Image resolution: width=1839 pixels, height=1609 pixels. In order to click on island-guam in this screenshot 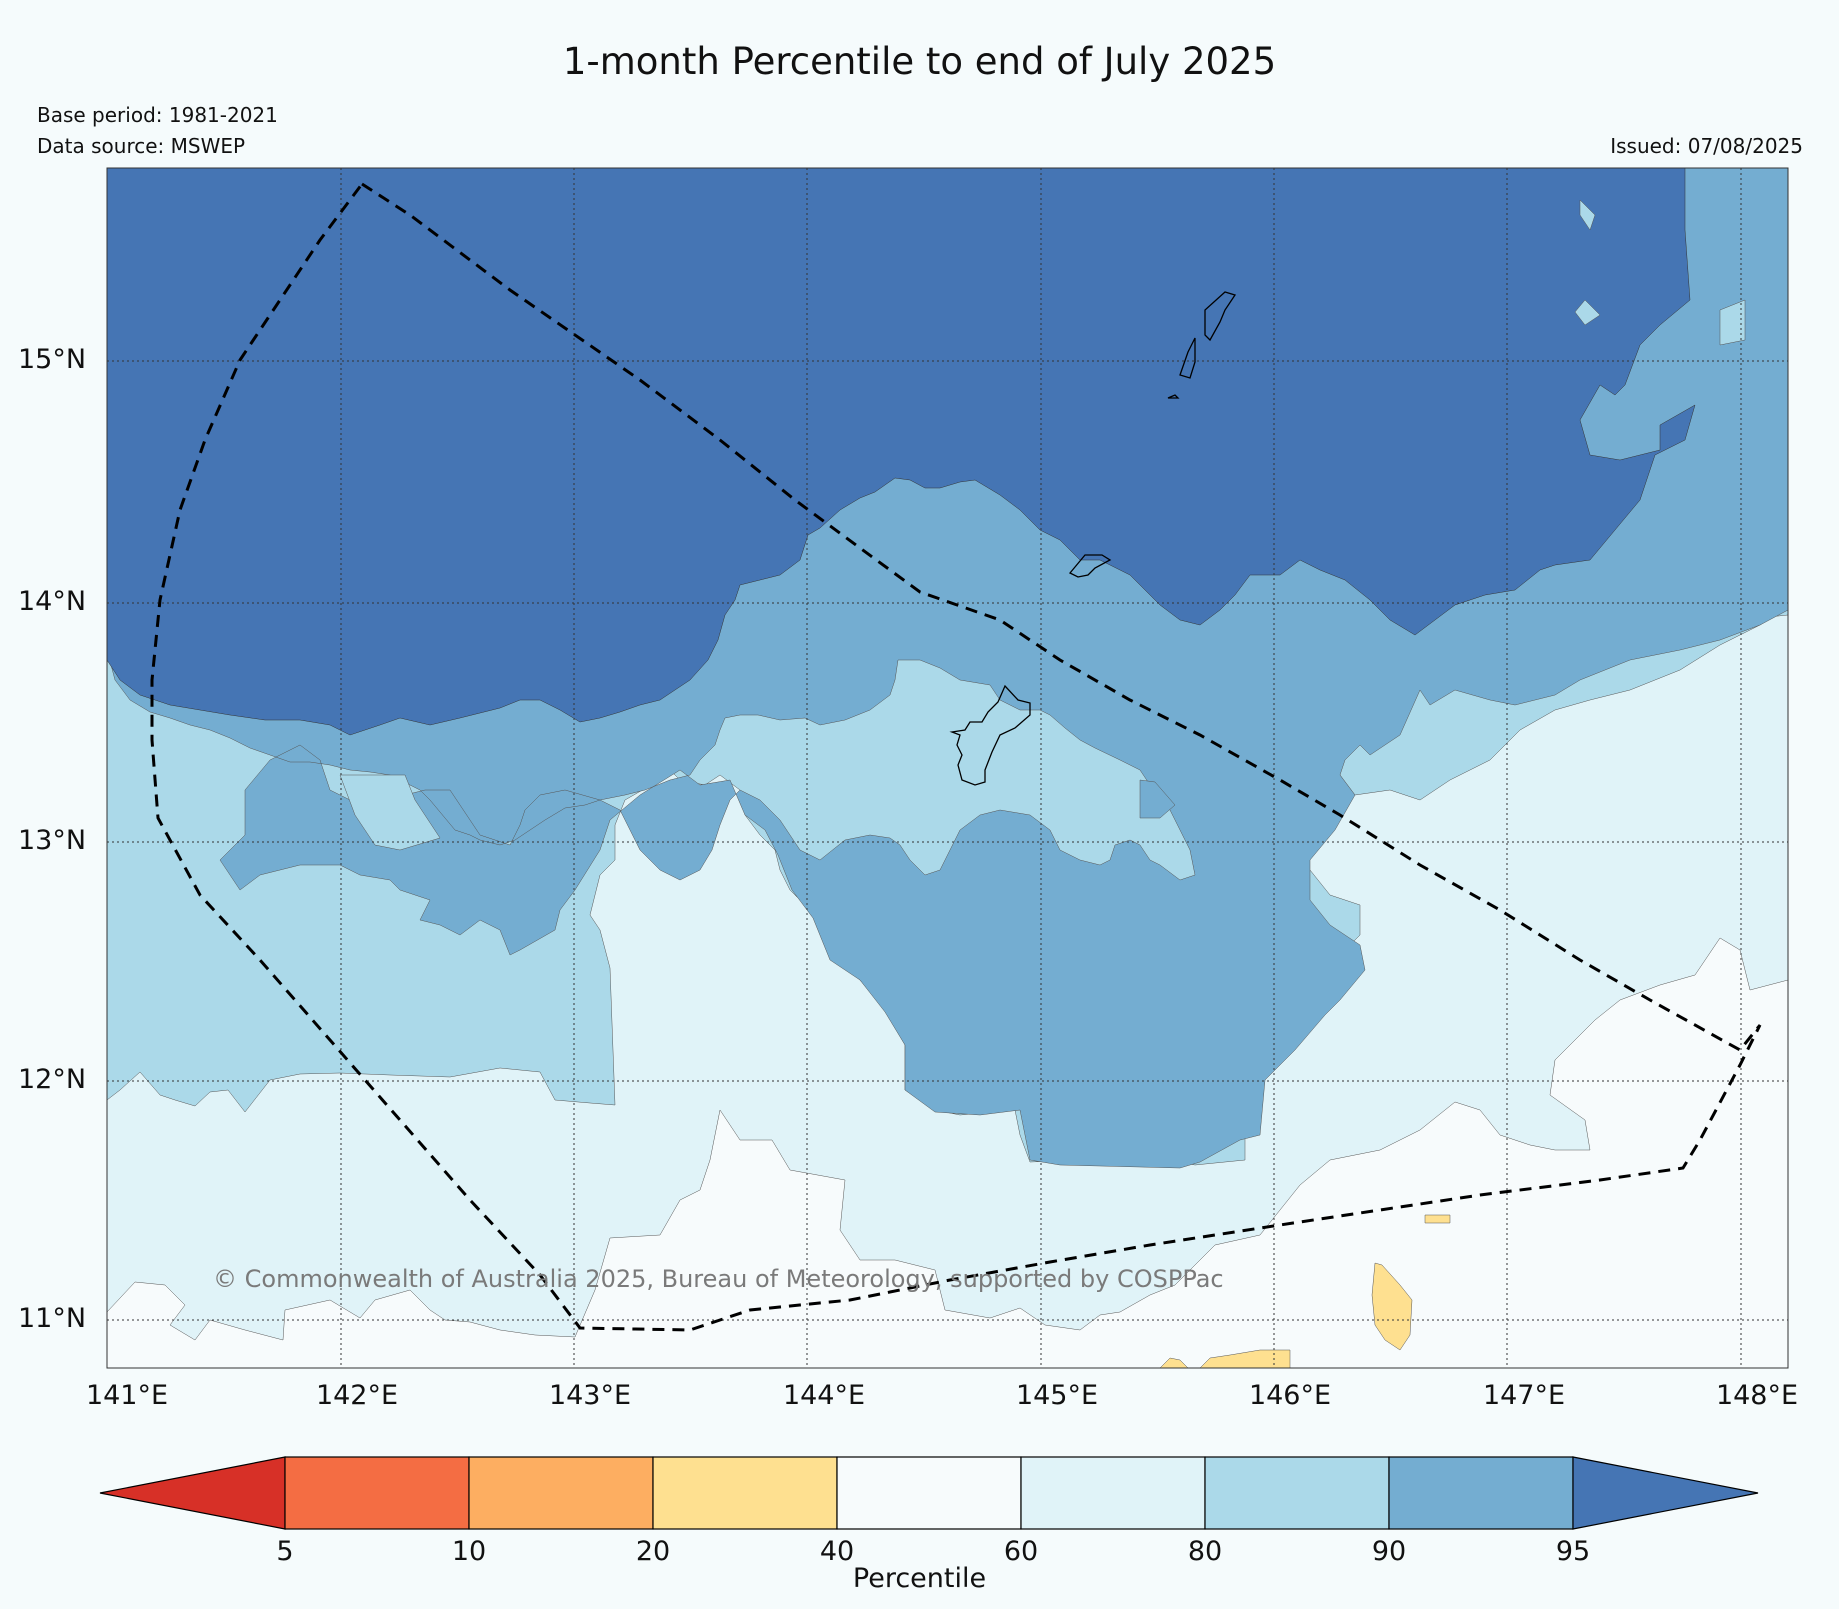, I will do `click(990, 735)`.